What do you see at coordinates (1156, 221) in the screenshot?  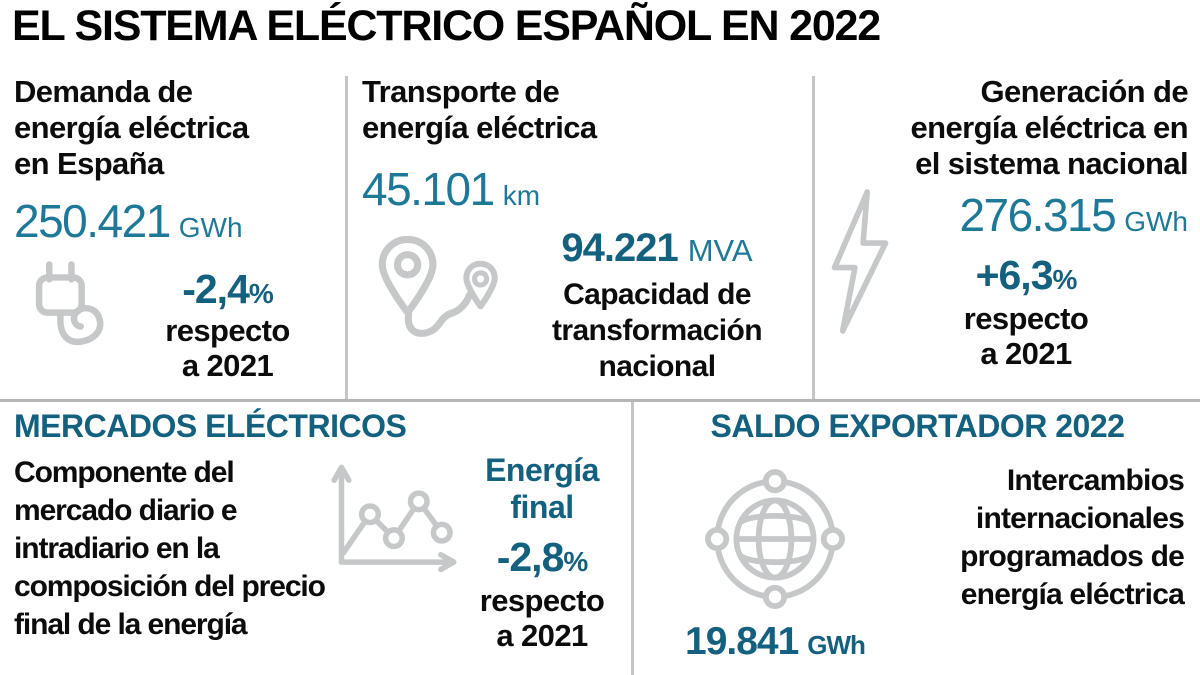 I see `generacion-unit: GWh` at bounding box center [1156, 221].